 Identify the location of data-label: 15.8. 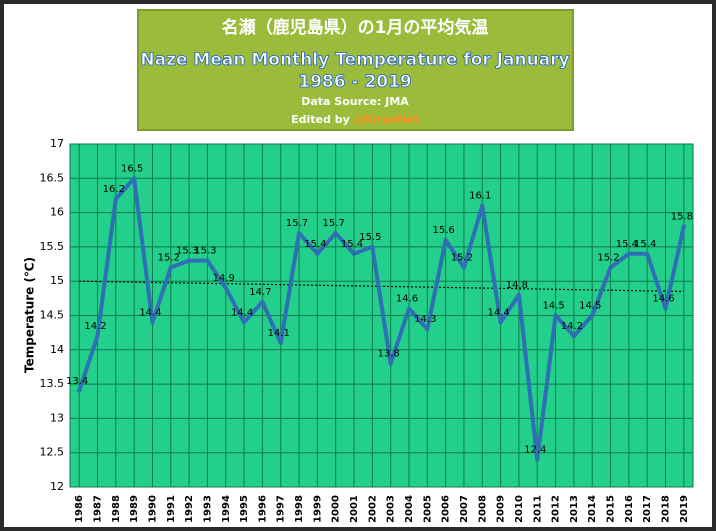
(682, 216).